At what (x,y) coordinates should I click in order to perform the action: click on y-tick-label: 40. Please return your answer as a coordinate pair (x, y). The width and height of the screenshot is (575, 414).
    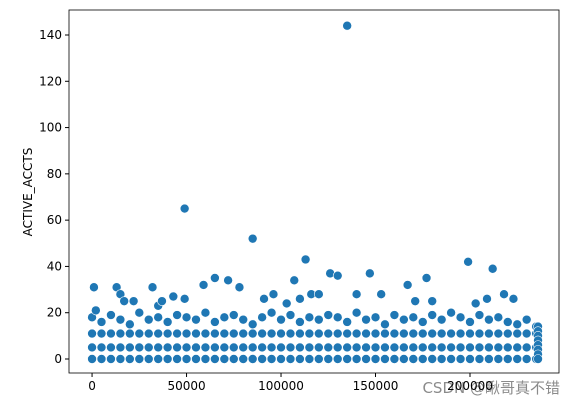
    Looking at the image, I should click on (54, 266).